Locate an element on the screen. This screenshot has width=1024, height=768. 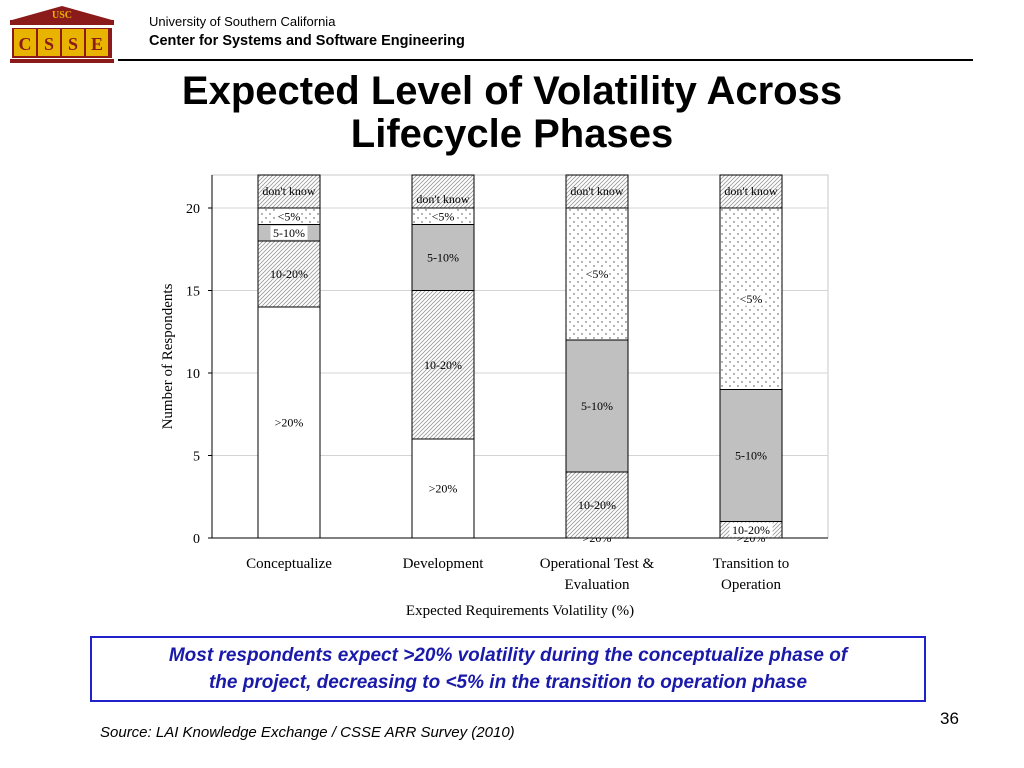
bar-conceptualize-5-label-bg is located at coordinates (289, 216).